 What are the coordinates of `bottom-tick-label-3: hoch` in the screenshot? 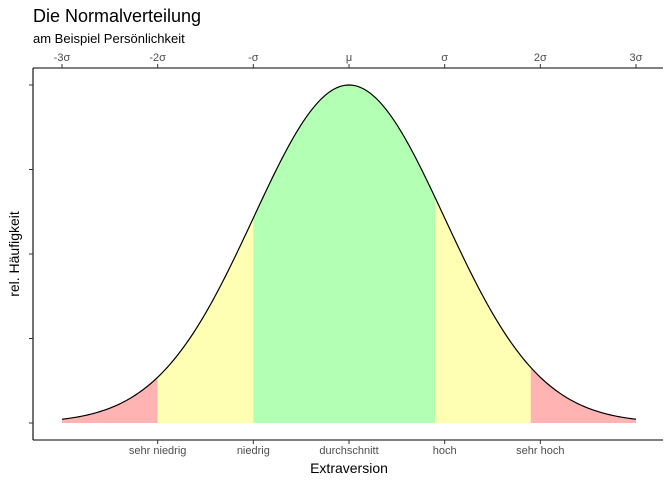 It's located at (445, 451).